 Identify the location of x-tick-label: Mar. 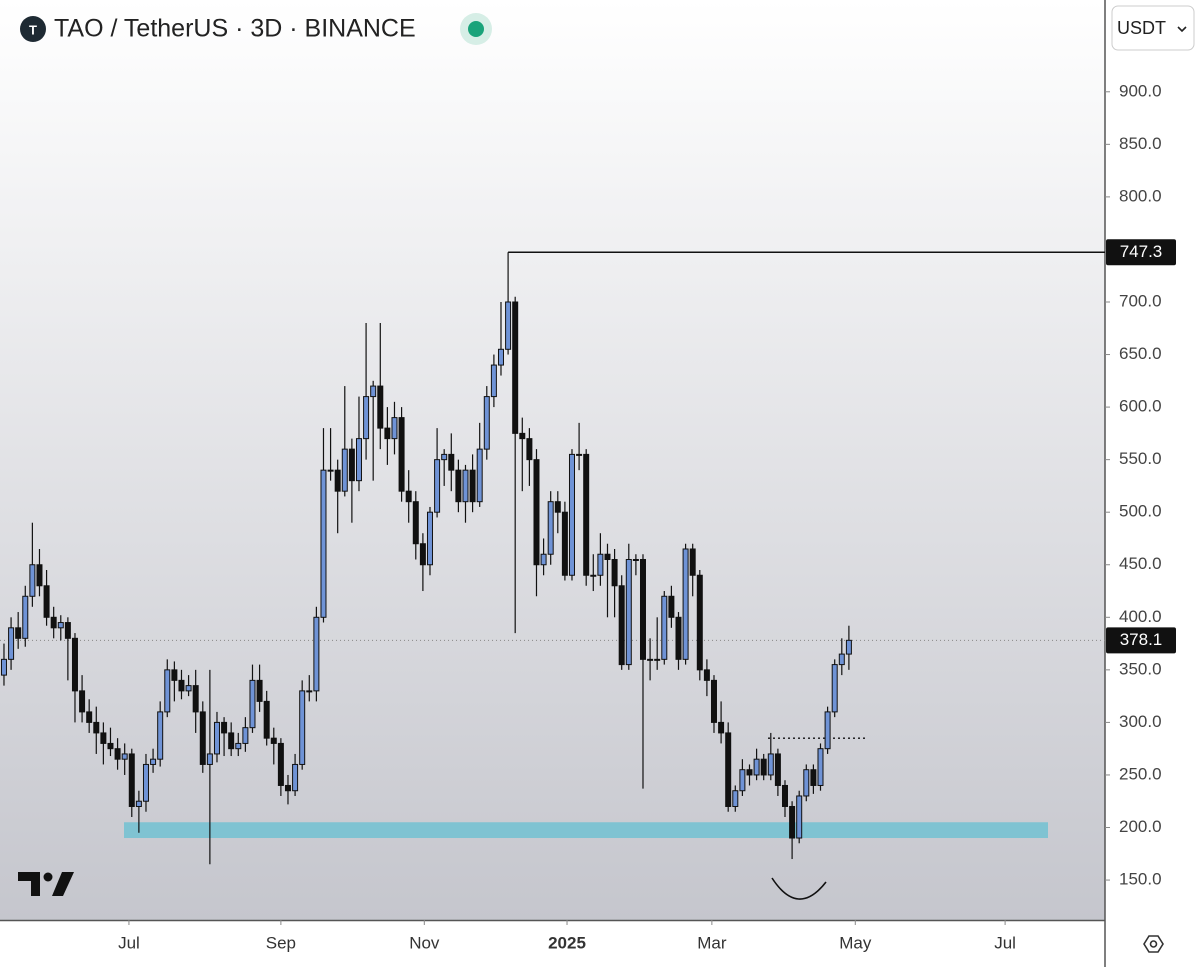
(712, 942).